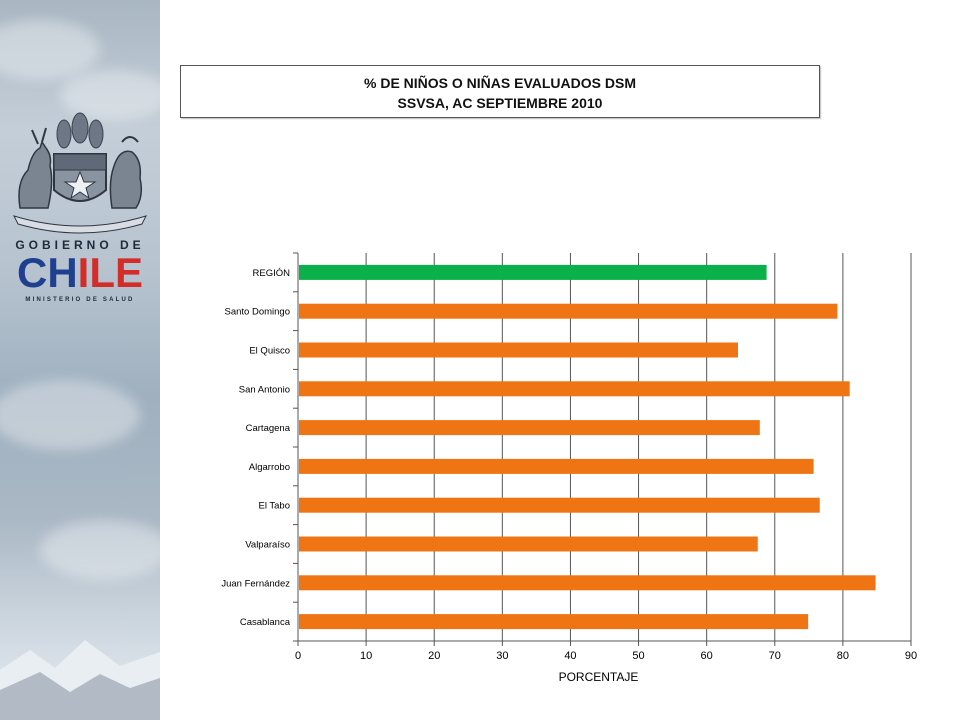 Image resolution: width=960 pixels, height=720 pixels. I want to click on x-tick-label: 80, so click(843, 656).